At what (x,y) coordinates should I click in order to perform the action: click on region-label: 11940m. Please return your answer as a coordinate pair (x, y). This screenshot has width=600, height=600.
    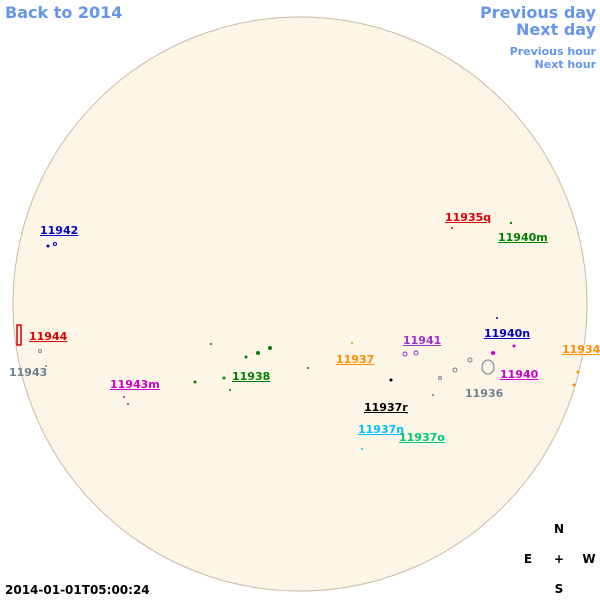
    Looking at the image, I should click on (523, 237).